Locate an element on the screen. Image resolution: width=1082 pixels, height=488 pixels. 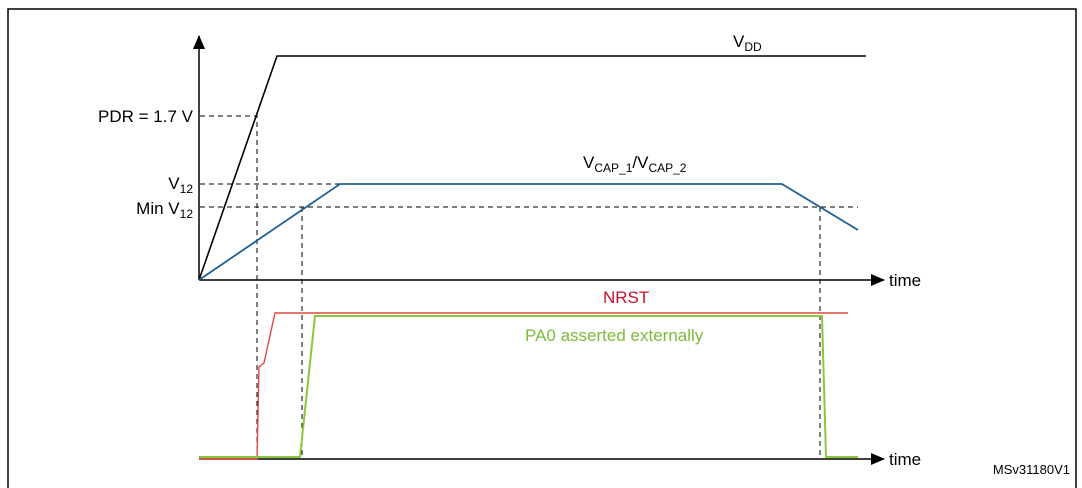
figure-id: MSv31180V1 is located at coordinates (1031, 469).